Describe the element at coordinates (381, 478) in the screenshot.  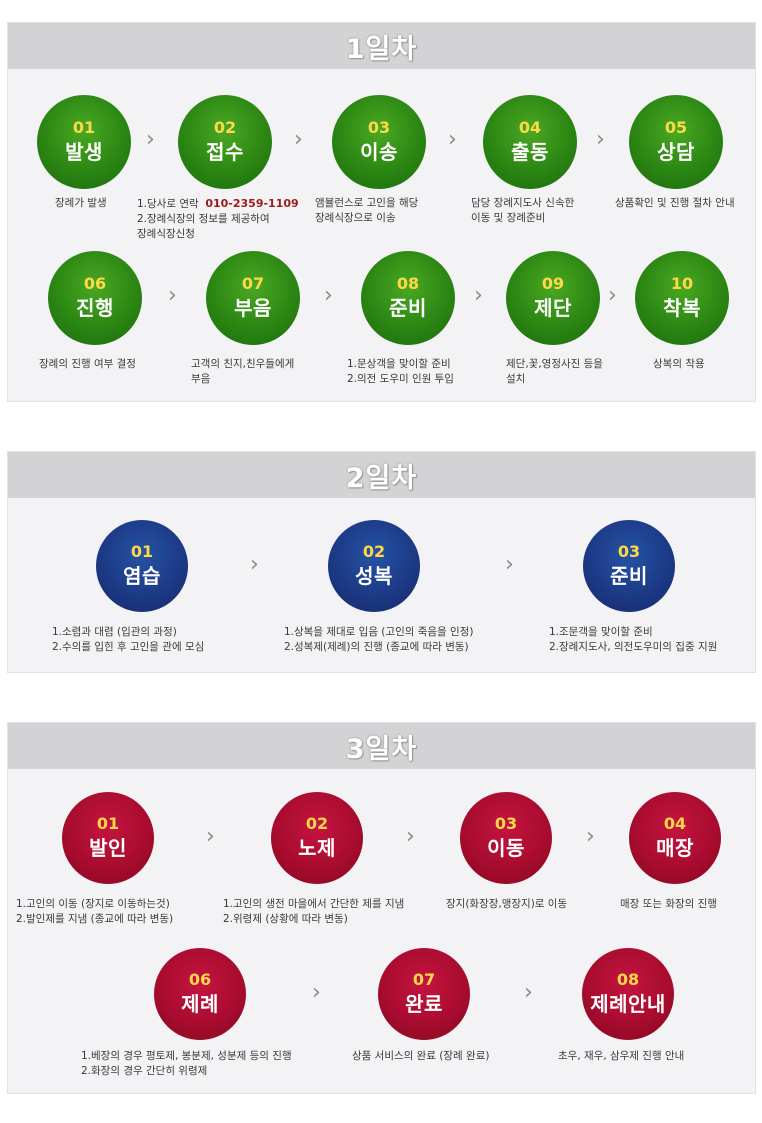
I see `day2-title: 2일차` at that location.